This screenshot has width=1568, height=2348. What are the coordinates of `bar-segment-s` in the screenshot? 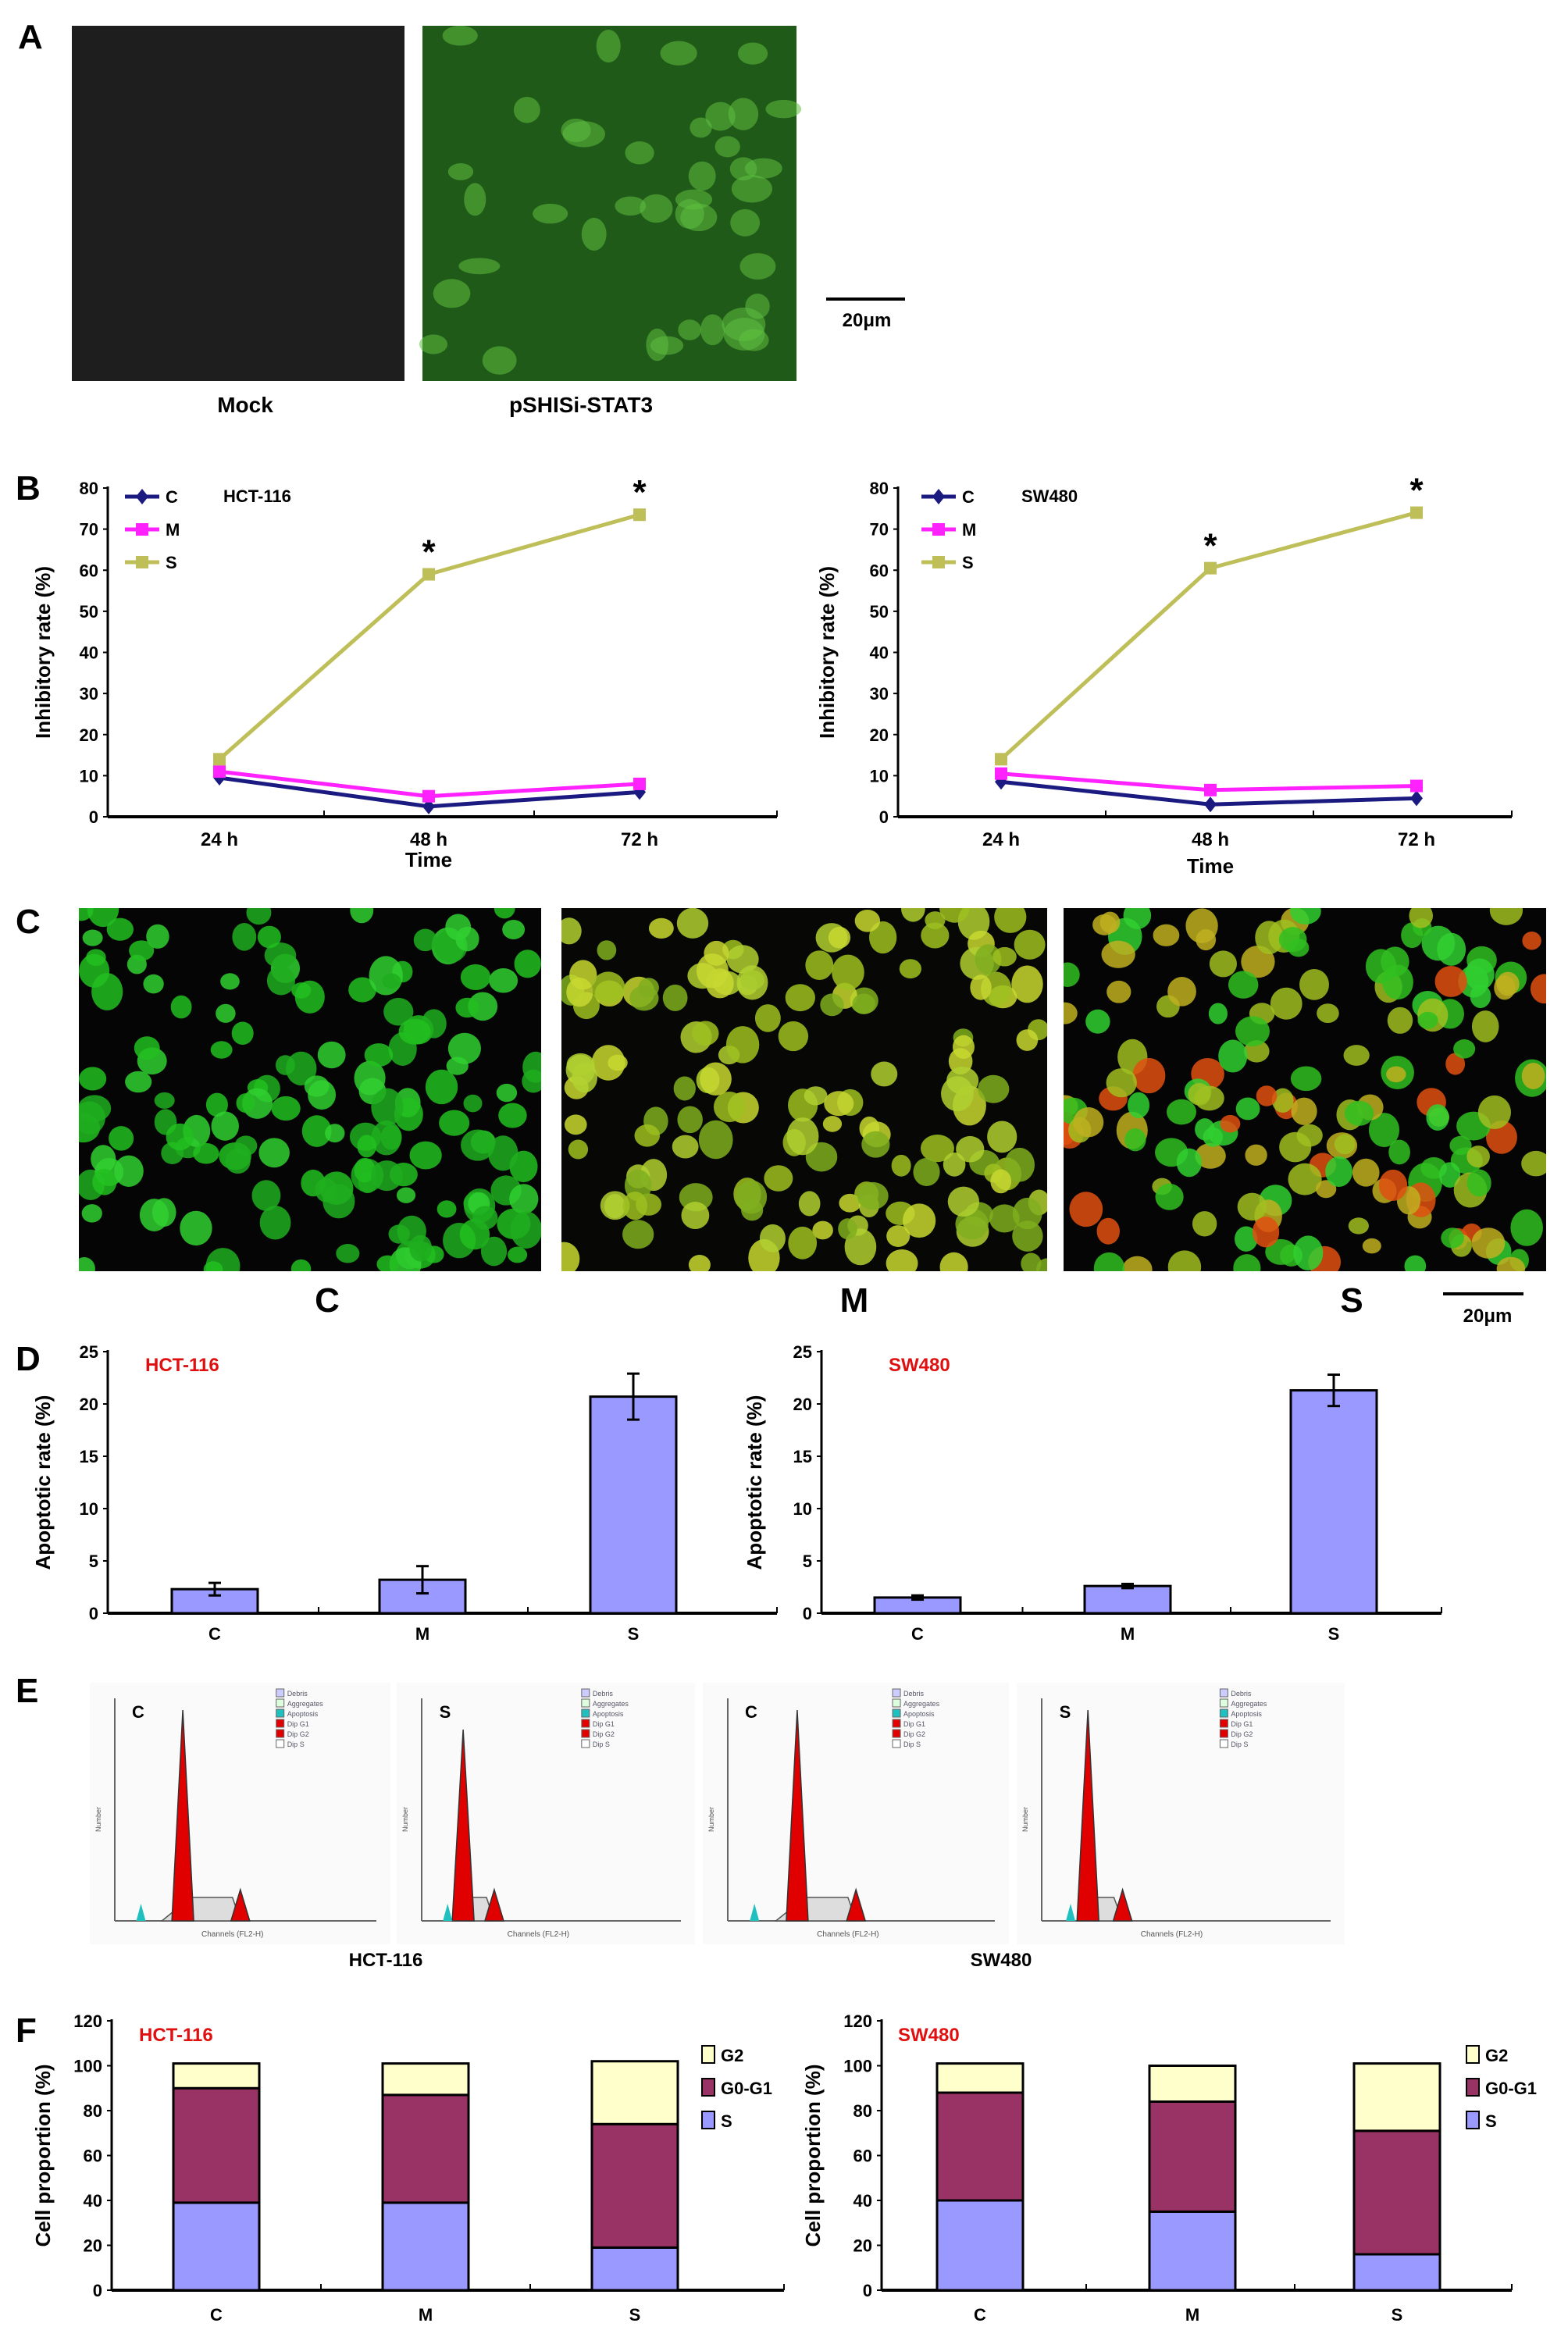 It's located at (1396, 2272).